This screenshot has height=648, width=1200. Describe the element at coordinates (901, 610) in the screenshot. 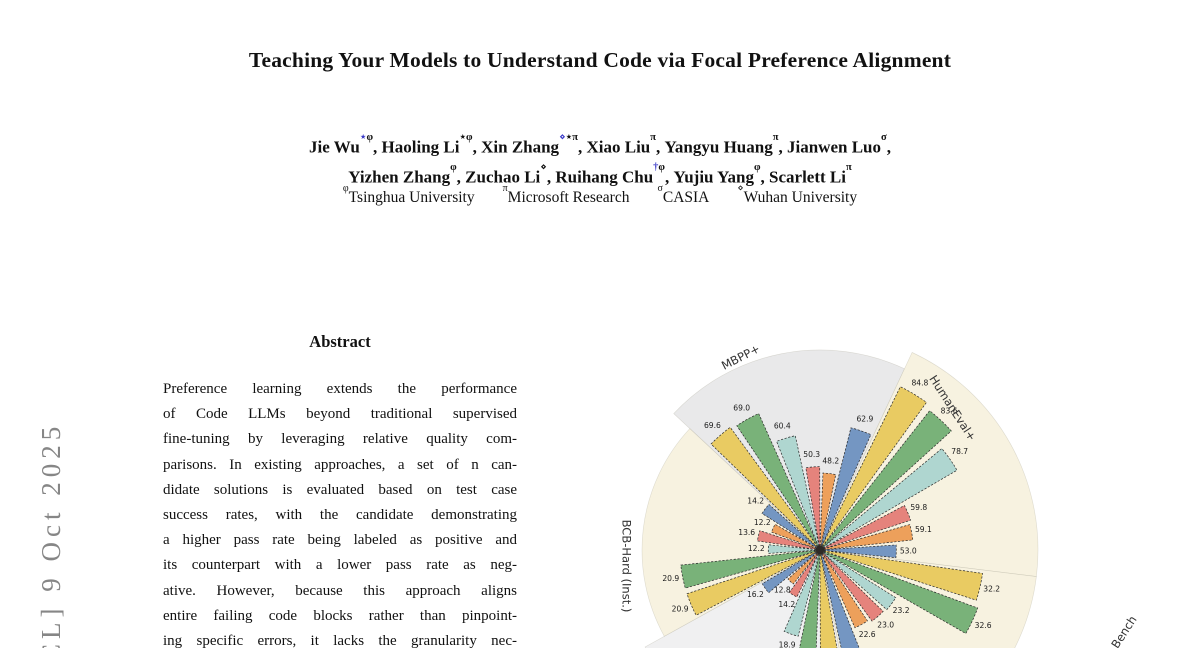

I see `bar-value-label: 23.2` at that location.